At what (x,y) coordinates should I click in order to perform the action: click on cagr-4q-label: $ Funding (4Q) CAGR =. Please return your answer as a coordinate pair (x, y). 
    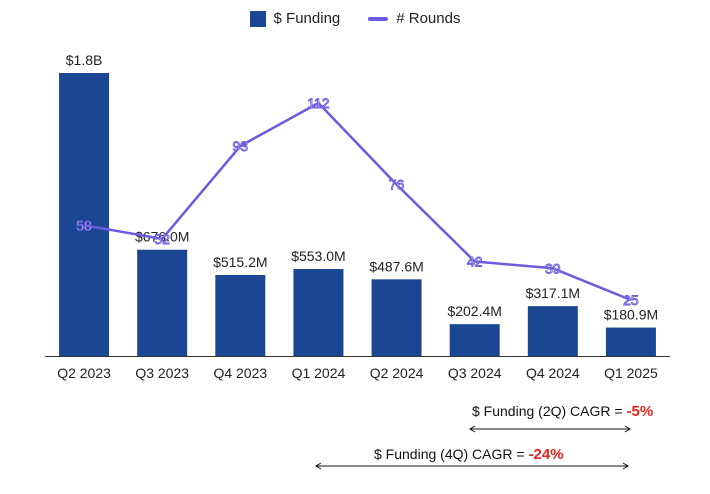
    Looking at the image, I should click on (449, 454).